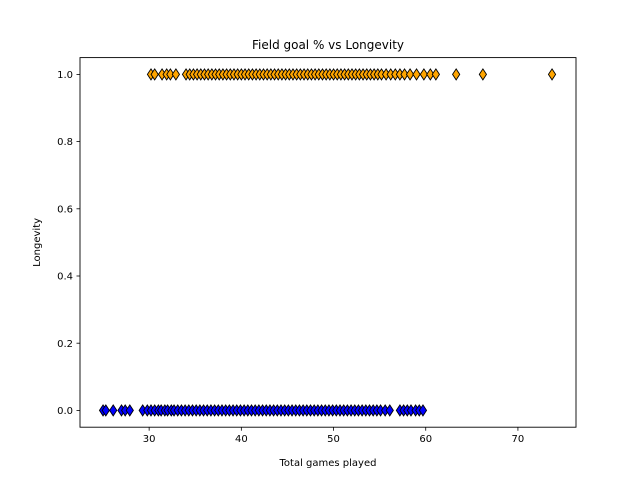  What do you see at coordinates (241, 439) in the screenshot?
I see `x-tick-label: 40` at bounding box center [241, 439].